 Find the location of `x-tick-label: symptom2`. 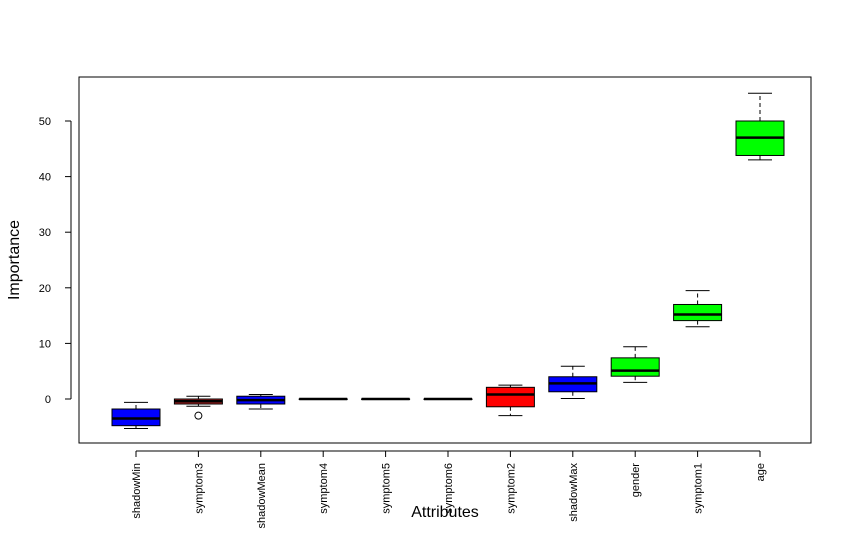

x-tick-label: symptom2 is located at coordinates (511, 488).